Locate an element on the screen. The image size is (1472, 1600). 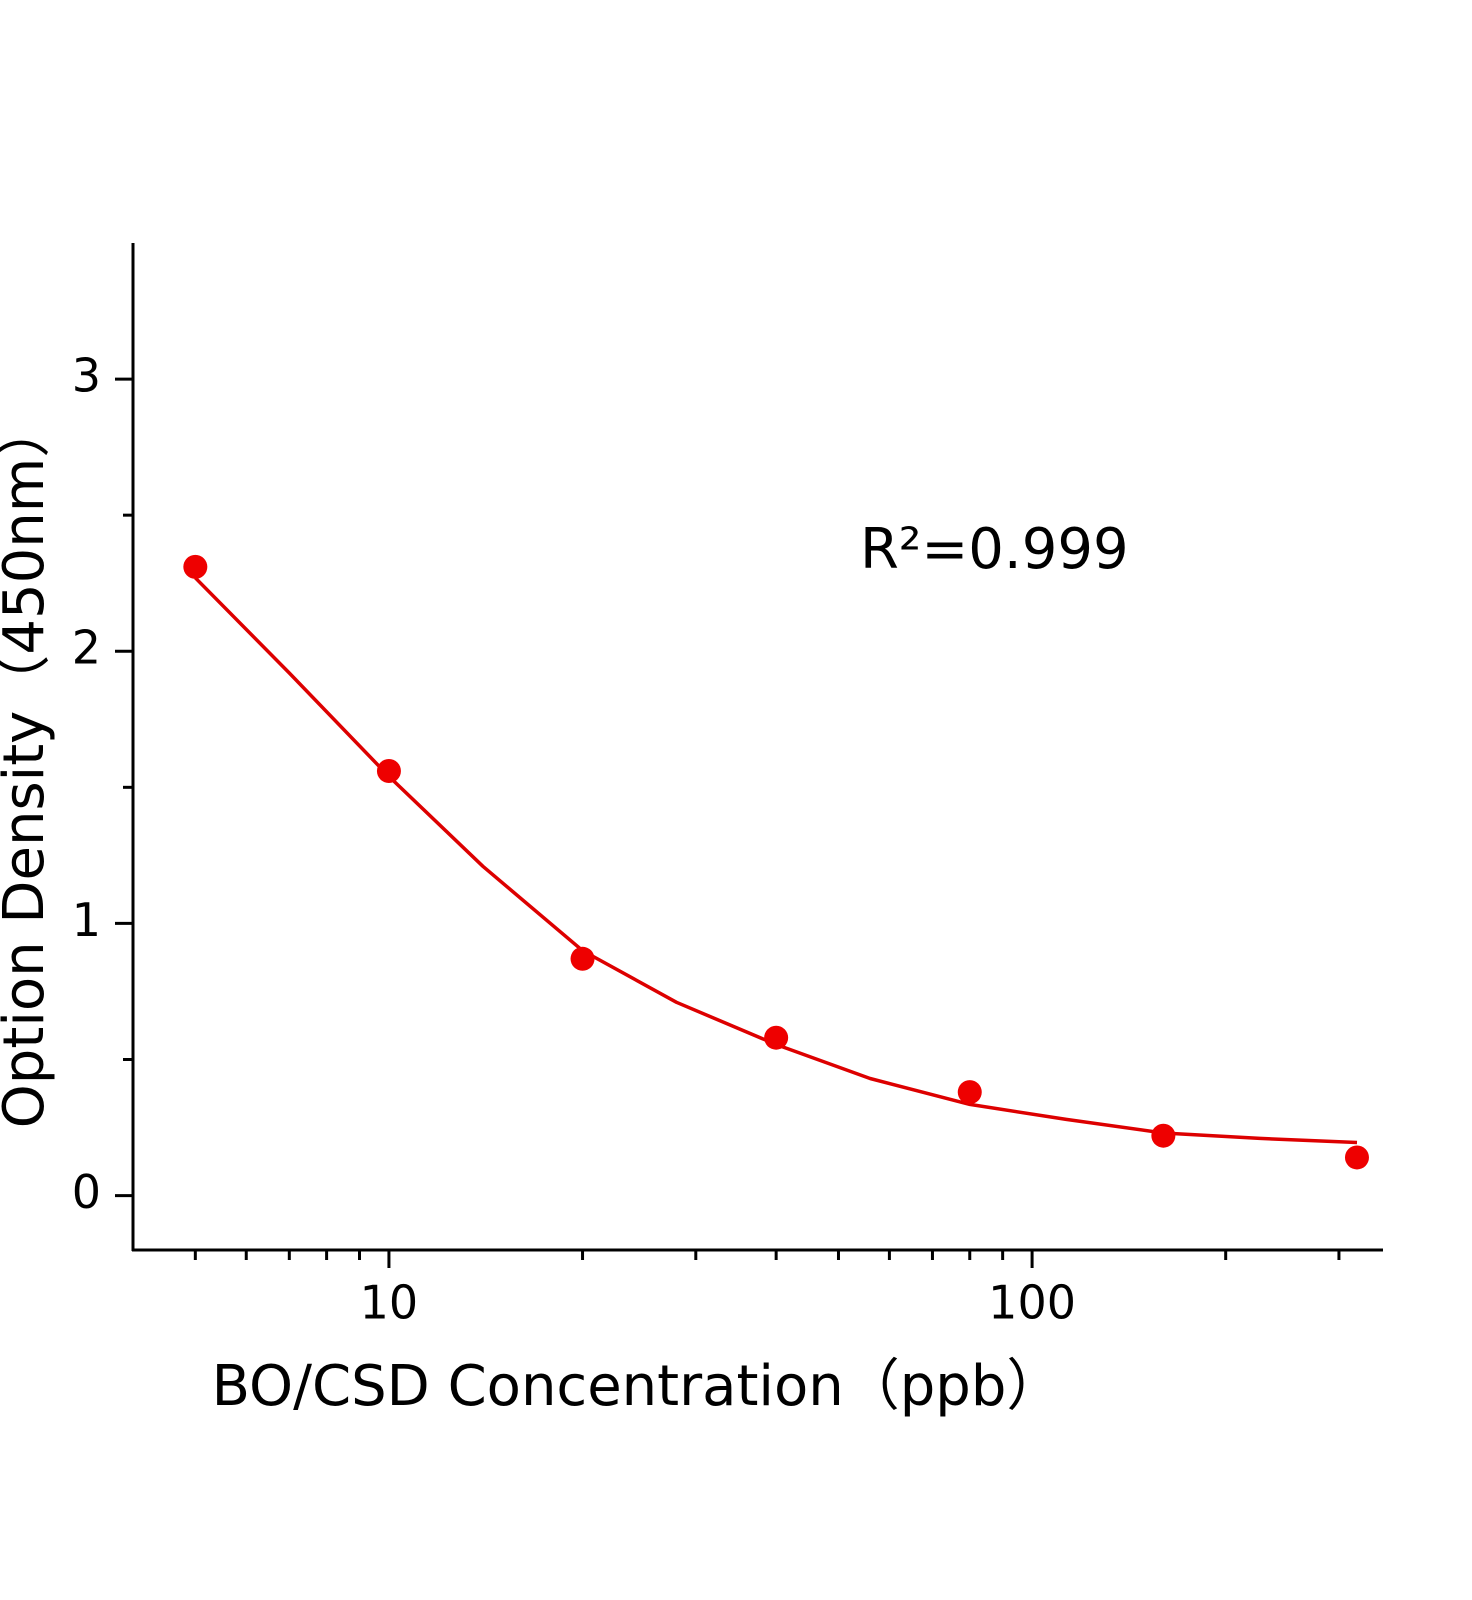
x-axis-title: BO/CSD Concentration（ppb） is located at coordinates (637, 1386).